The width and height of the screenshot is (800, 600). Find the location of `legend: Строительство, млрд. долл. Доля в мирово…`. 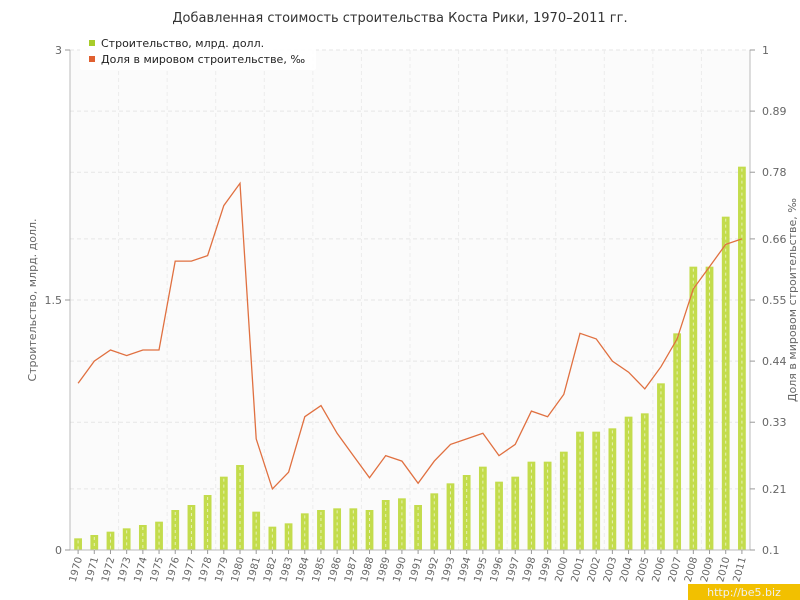

legend: Строительство, млрд. долл. Доля в мирово… is located at coordinates (198, 53).